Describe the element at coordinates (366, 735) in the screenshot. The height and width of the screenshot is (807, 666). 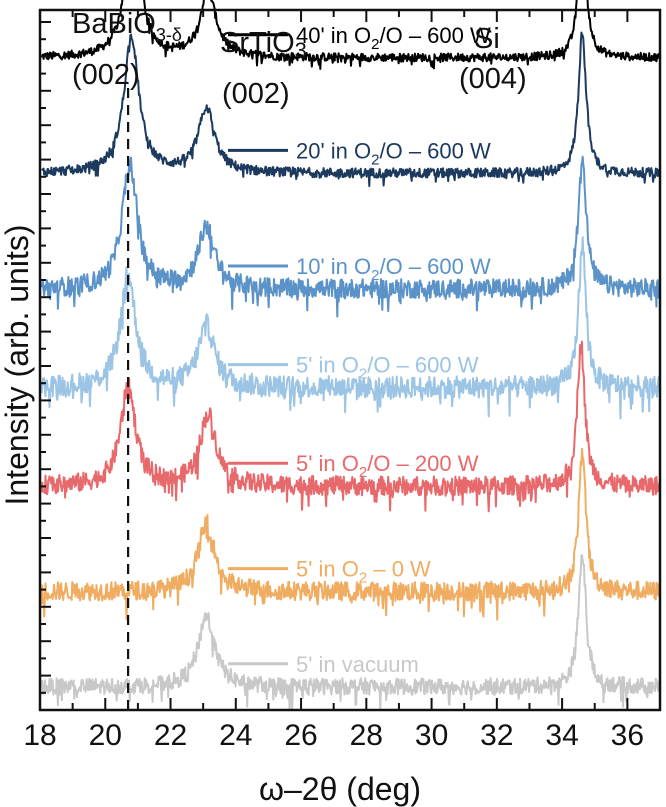
I see `x-tick-label: 28` at that location.